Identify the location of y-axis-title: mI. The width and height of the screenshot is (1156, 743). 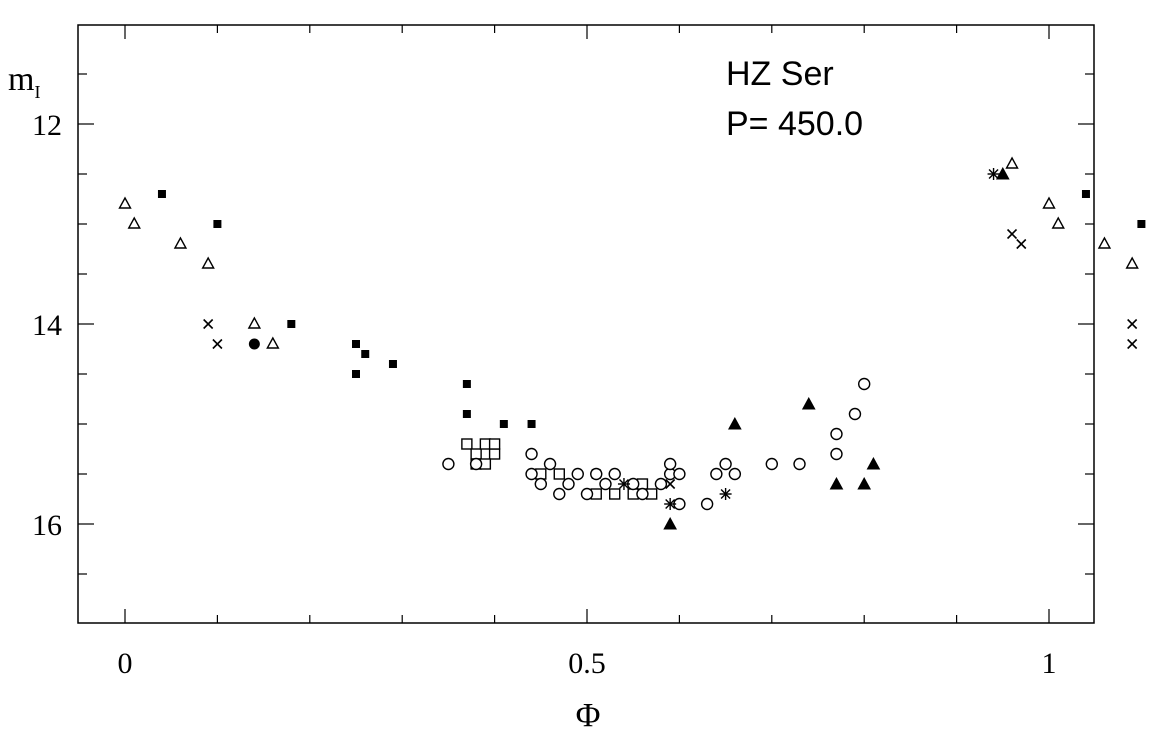
(24, 81).